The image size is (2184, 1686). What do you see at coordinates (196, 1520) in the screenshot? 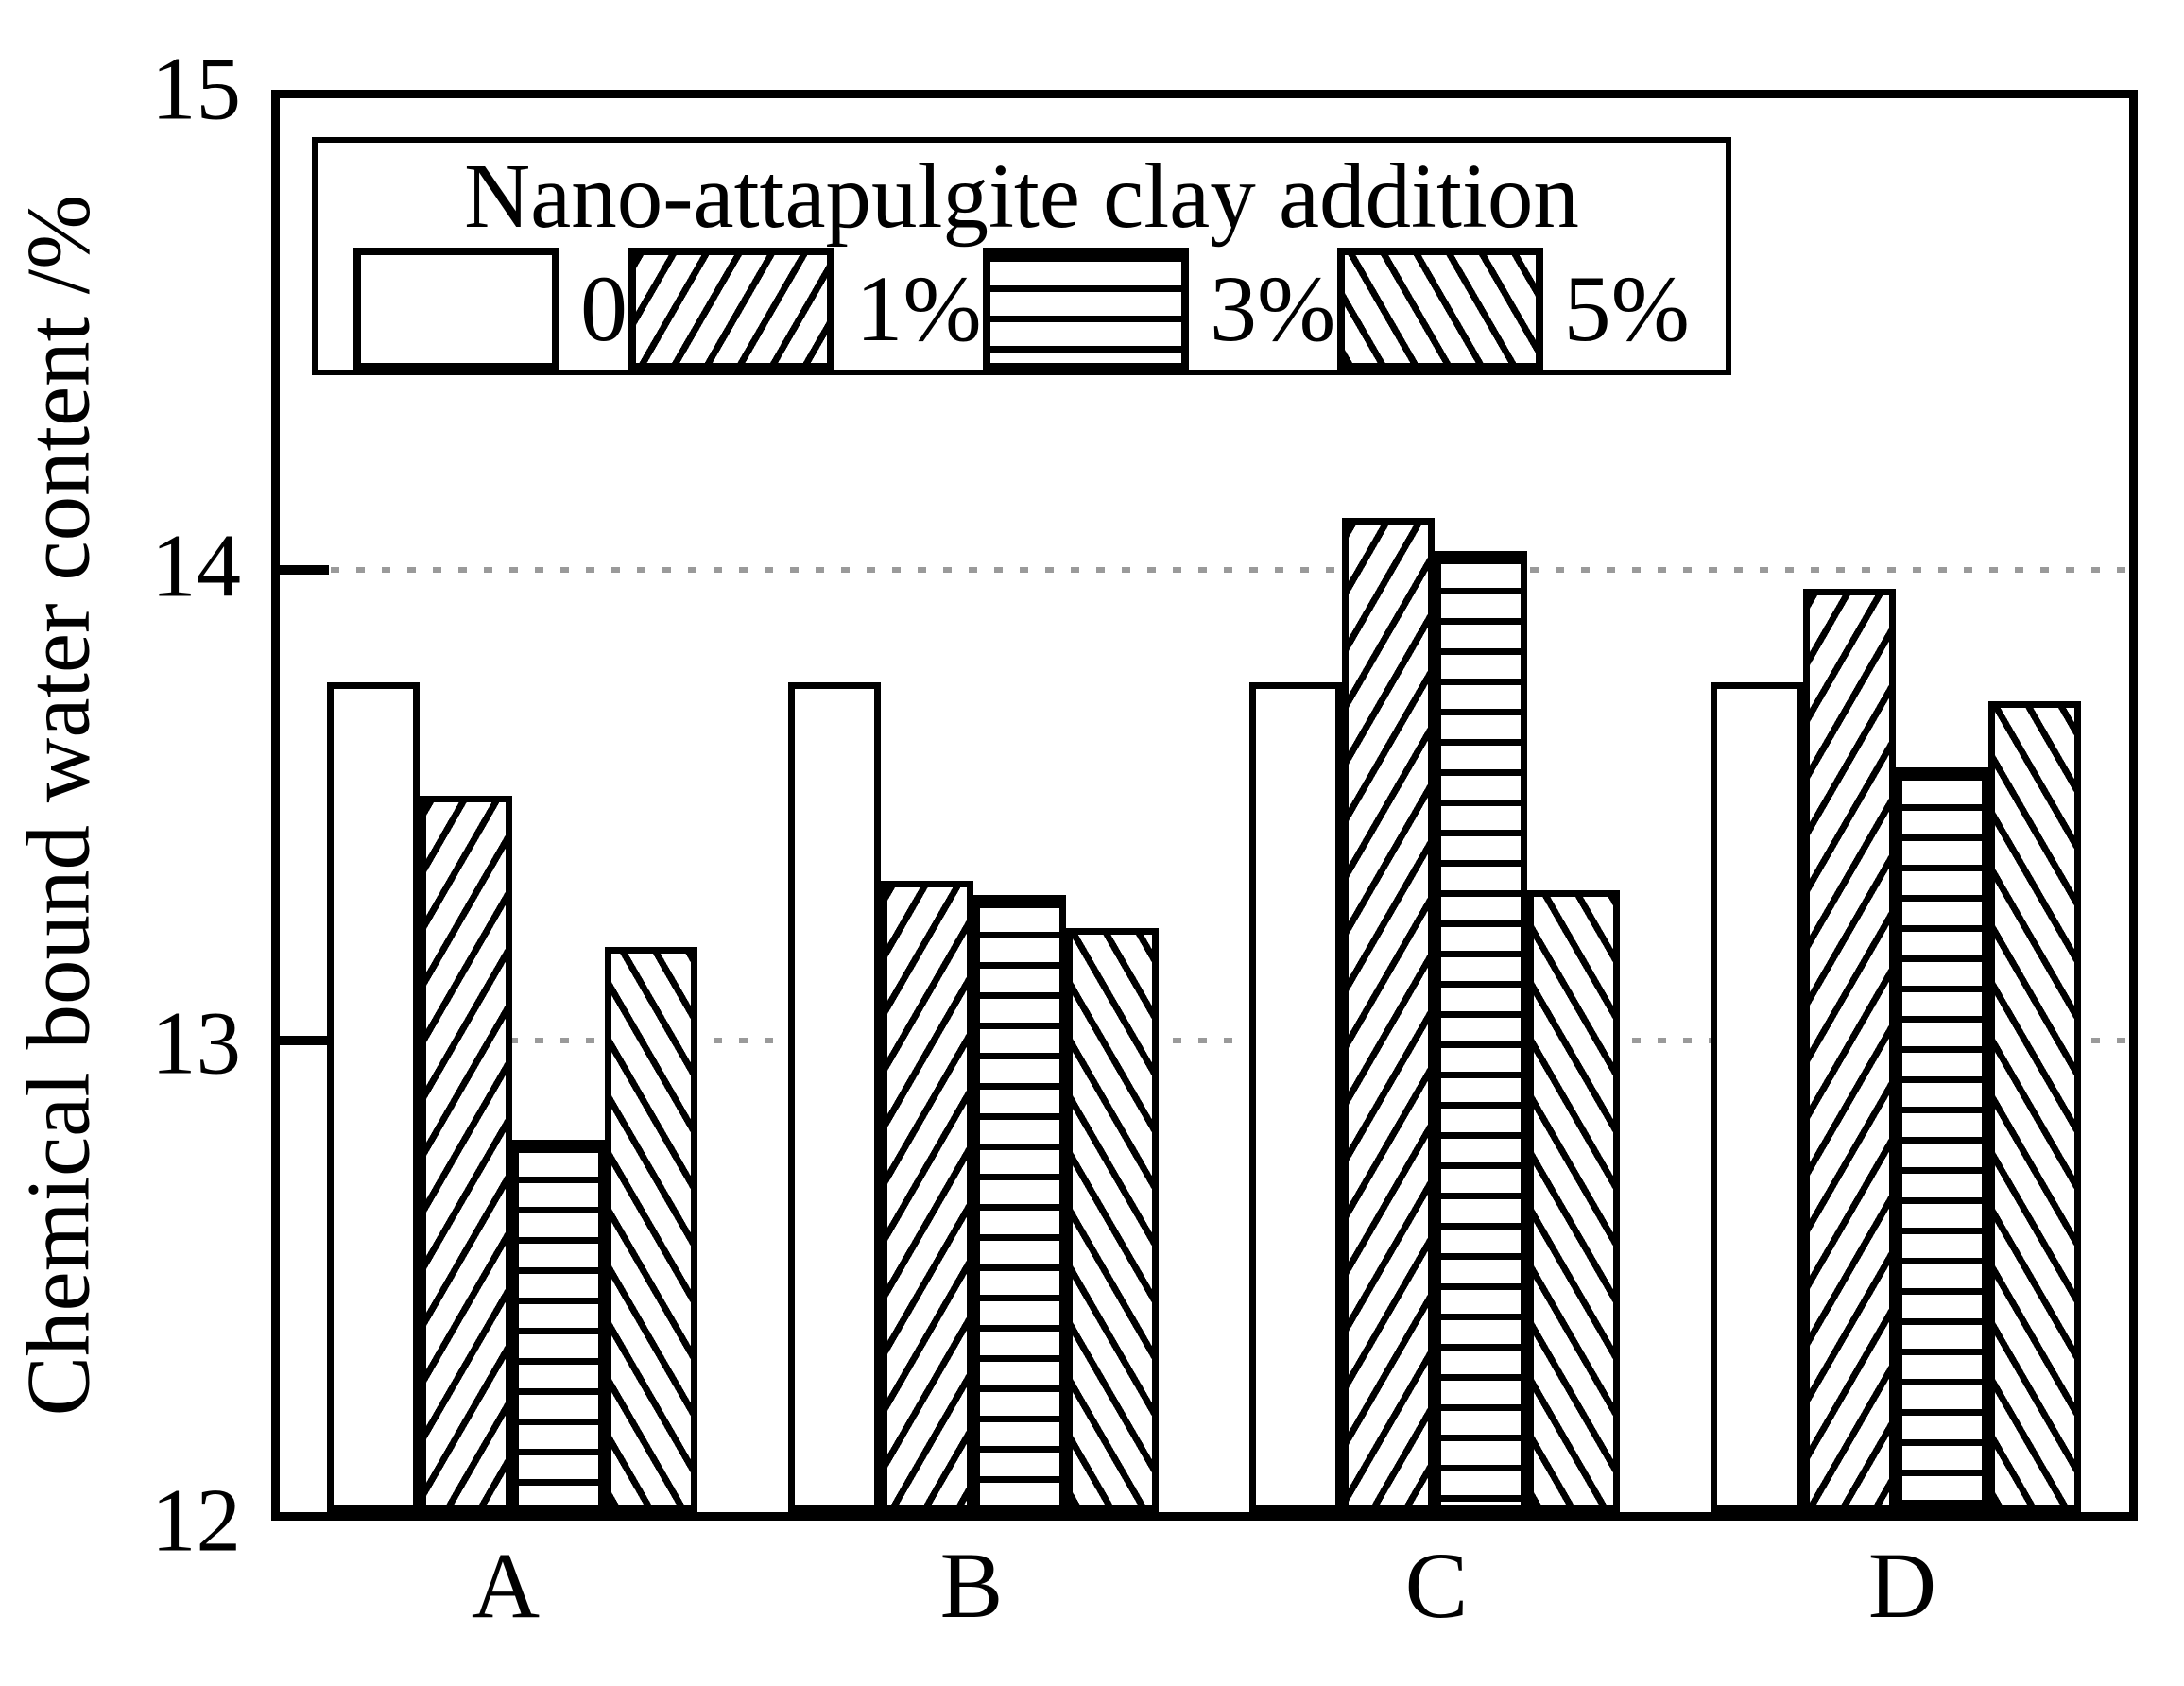
I see `y-tick-label-12: 12` at bounding box center [196, 1520].